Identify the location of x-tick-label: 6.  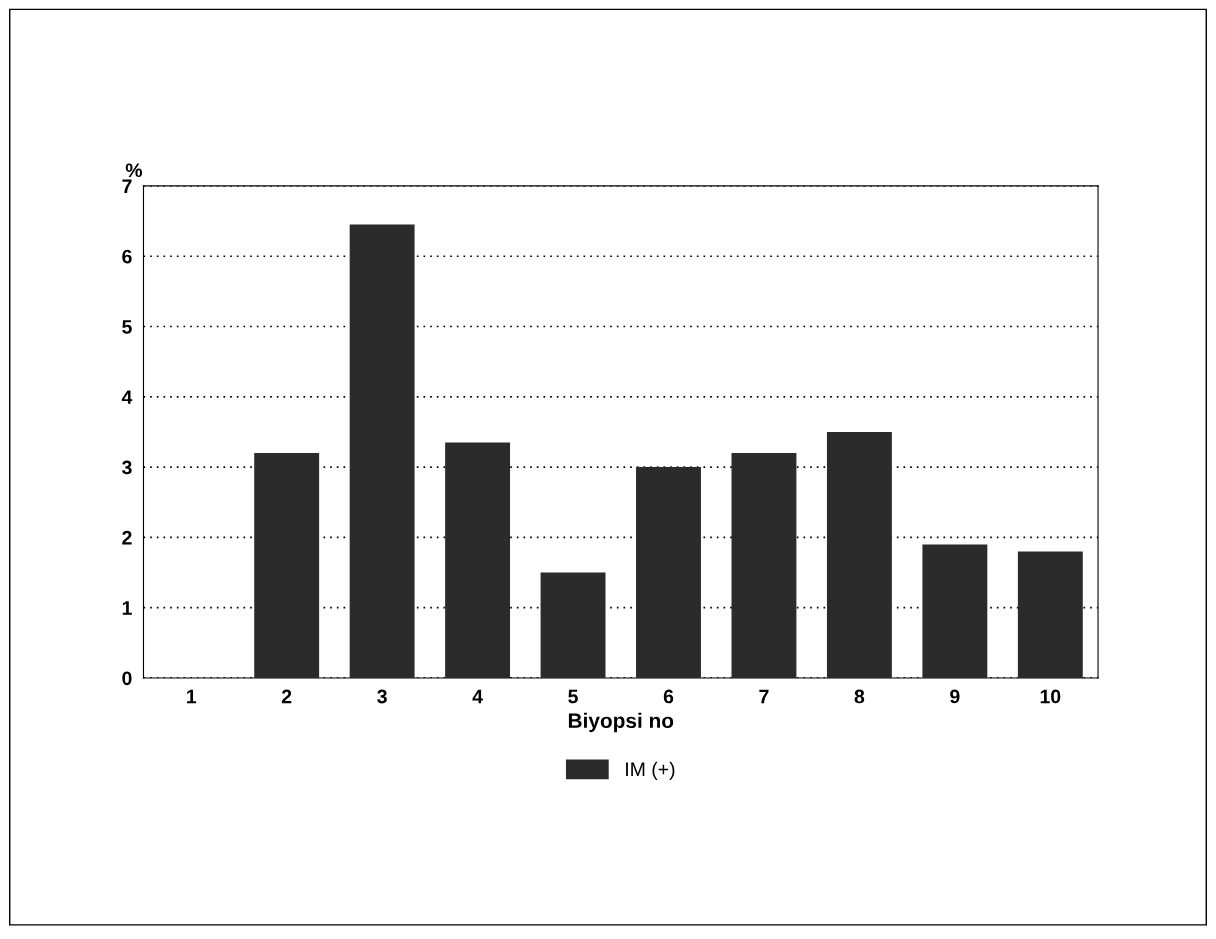
(668, 696).